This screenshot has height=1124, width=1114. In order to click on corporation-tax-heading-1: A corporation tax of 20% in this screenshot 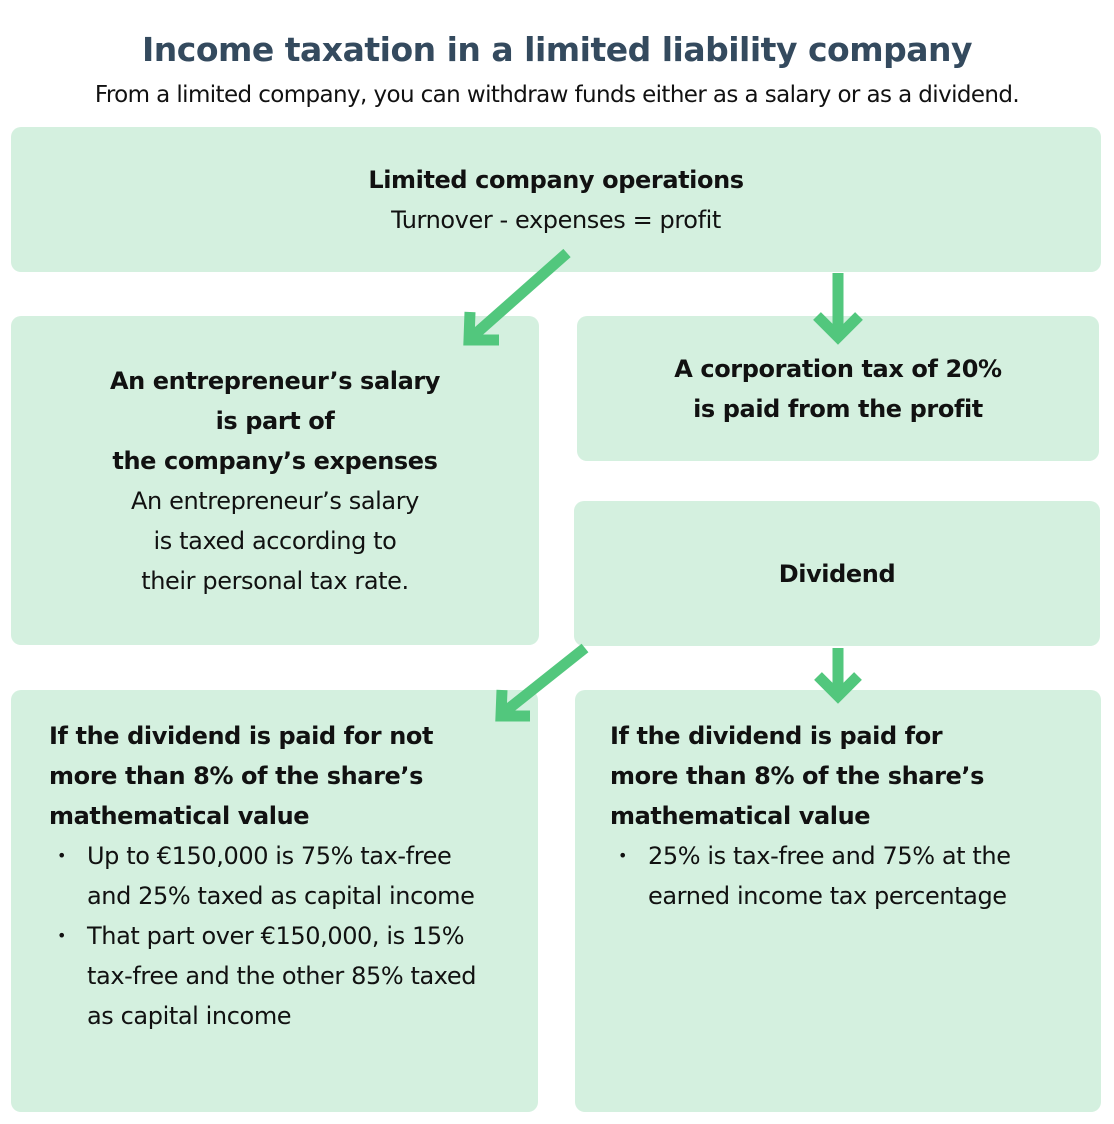, I will do `click(838, 368)`.